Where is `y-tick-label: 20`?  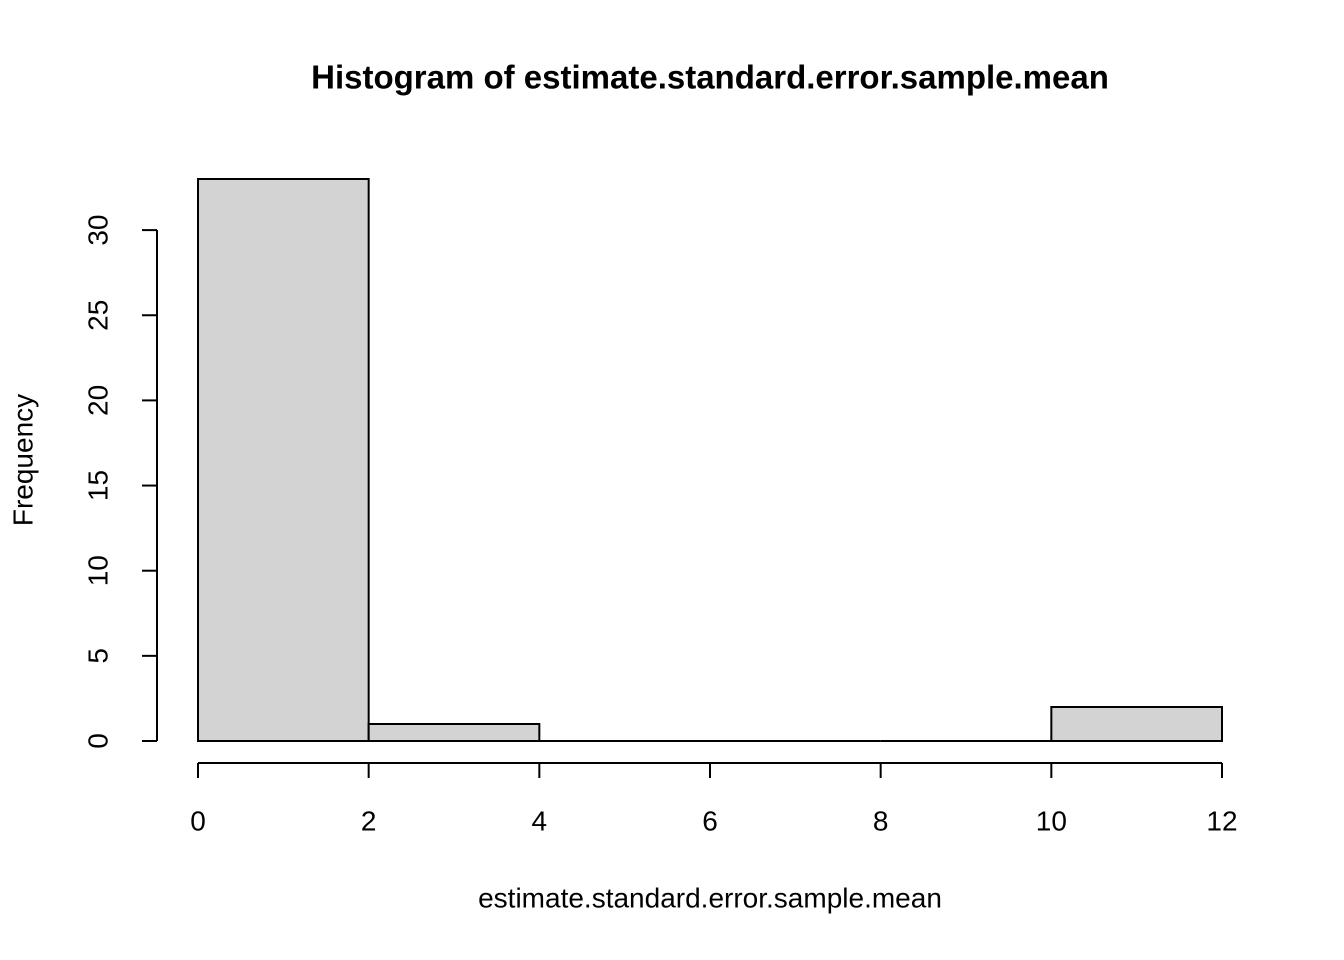
y-tick-label: 20 is located at coordinates (97, 400).